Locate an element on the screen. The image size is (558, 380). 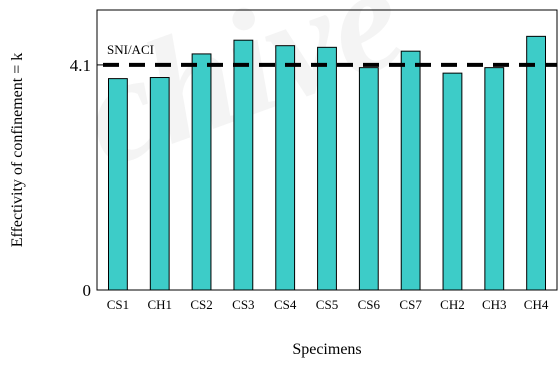
x-ticks-group: CS1 CH1 CS2 CS3 CS4 CS5 CS6 CS7 CH2 CH3 CH4 is located at coordinates (328, 304).